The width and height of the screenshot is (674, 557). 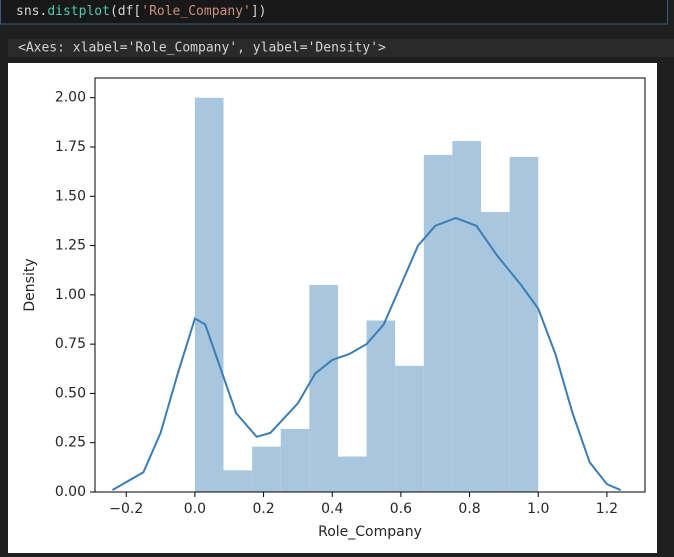 I want to click on code-token: 'Role_Company', so click(x=196, y=11).